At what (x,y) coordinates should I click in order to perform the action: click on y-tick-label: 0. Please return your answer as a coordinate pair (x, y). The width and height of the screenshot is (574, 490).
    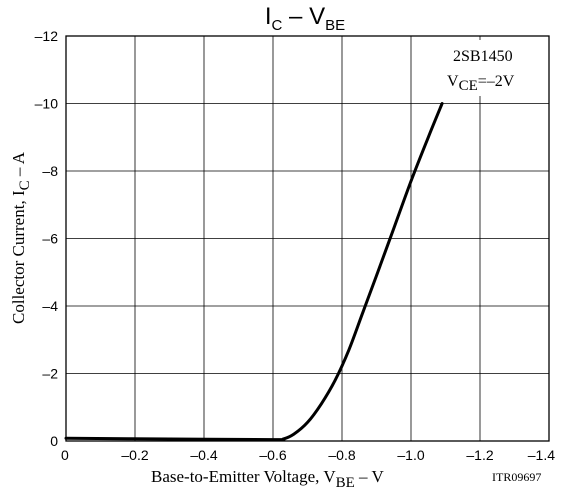
    Looking at the image, I should click on (54, 441).